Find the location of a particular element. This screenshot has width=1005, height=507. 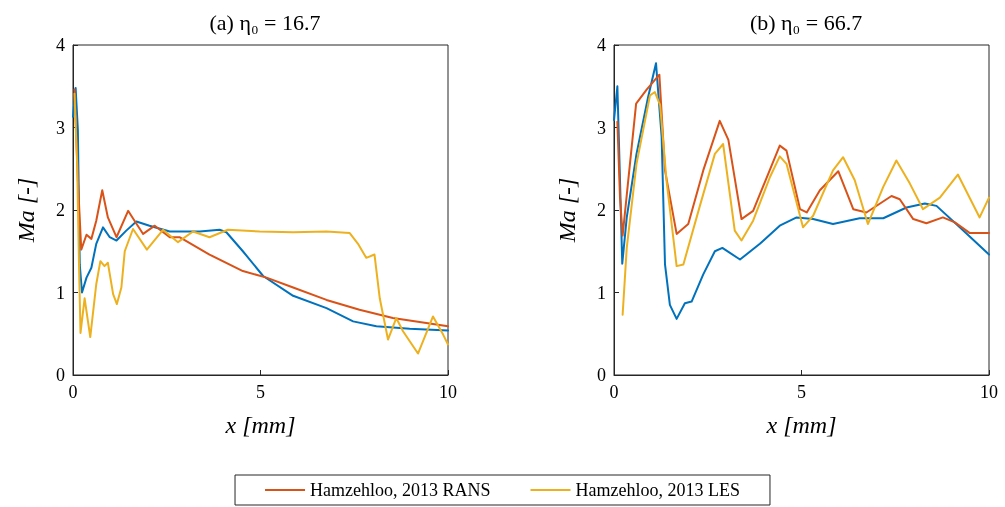

line-series is located at coordinates (803, 155).